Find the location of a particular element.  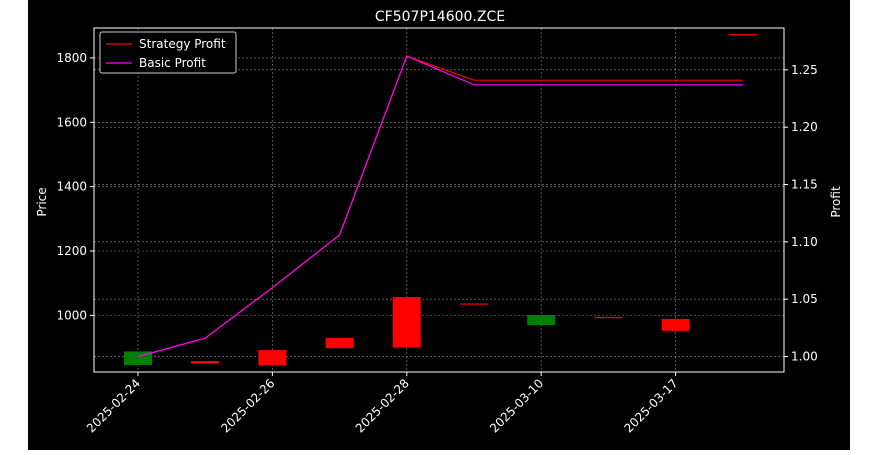

legend-label-basic-profit: Basic Profit is located at coordinates (172, 63).